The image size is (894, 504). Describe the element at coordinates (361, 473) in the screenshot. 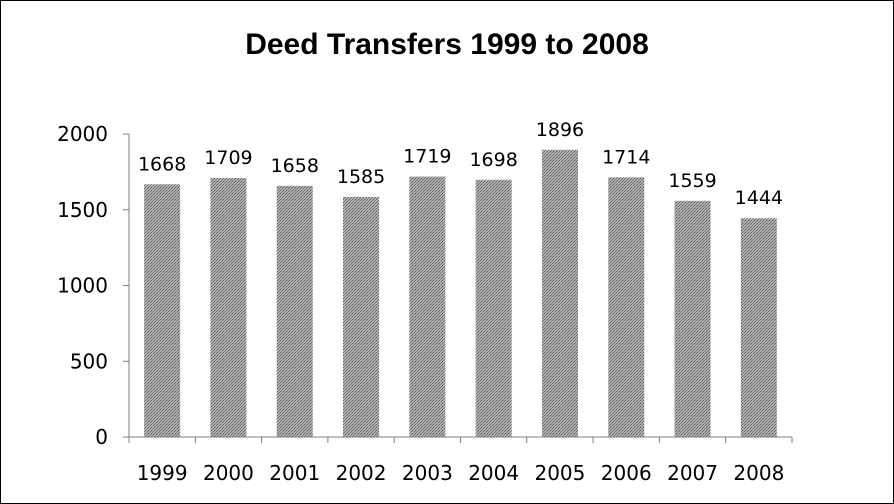

I see `x-tick-label: 2002` at that location.